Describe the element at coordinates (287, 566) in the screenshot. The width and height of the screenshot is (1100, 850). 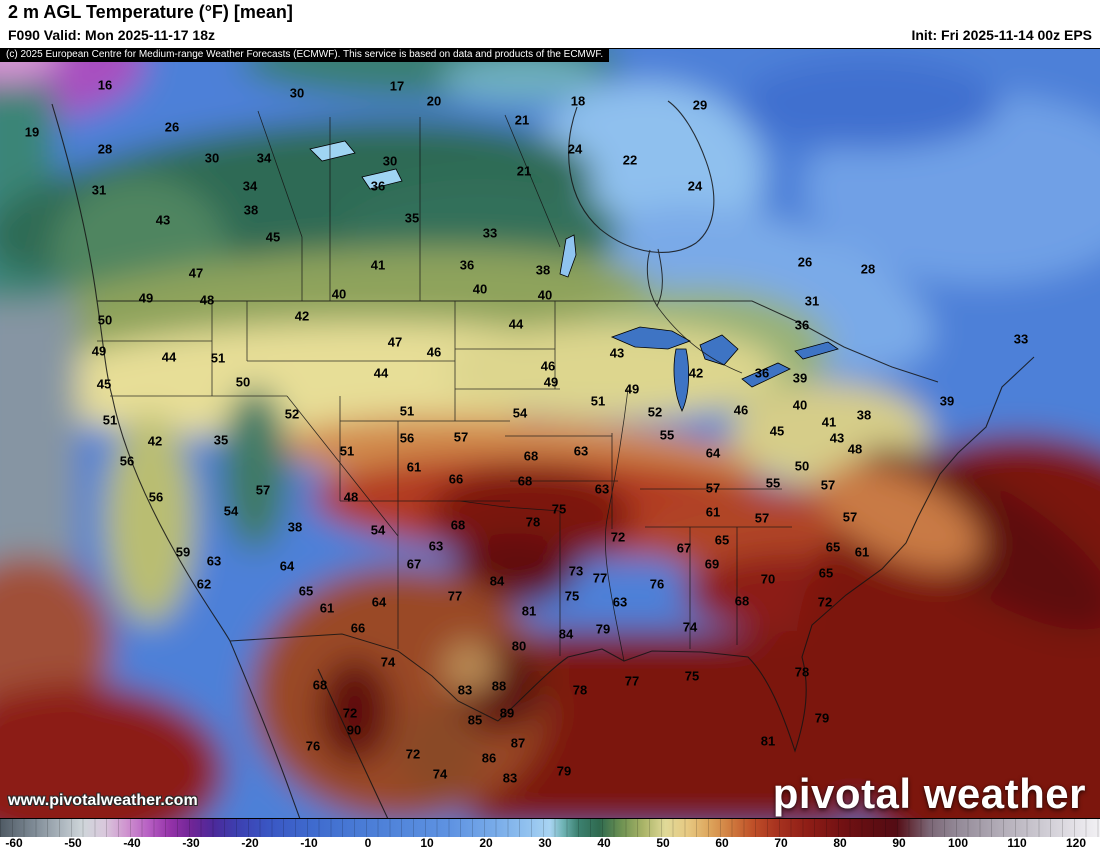
I see `station-temp: 64` at that location.